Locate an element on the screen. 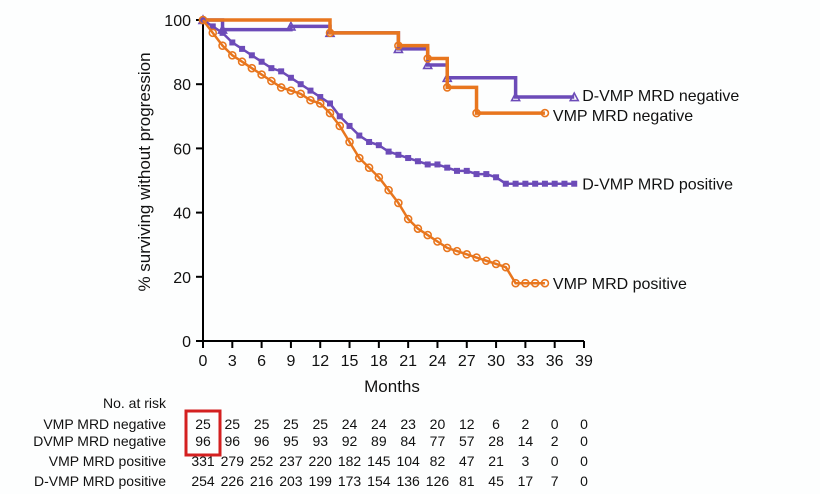 The height and width of the screenshot is (494, 820). x-tick-label: 0 is located at coordinates (203, 361).